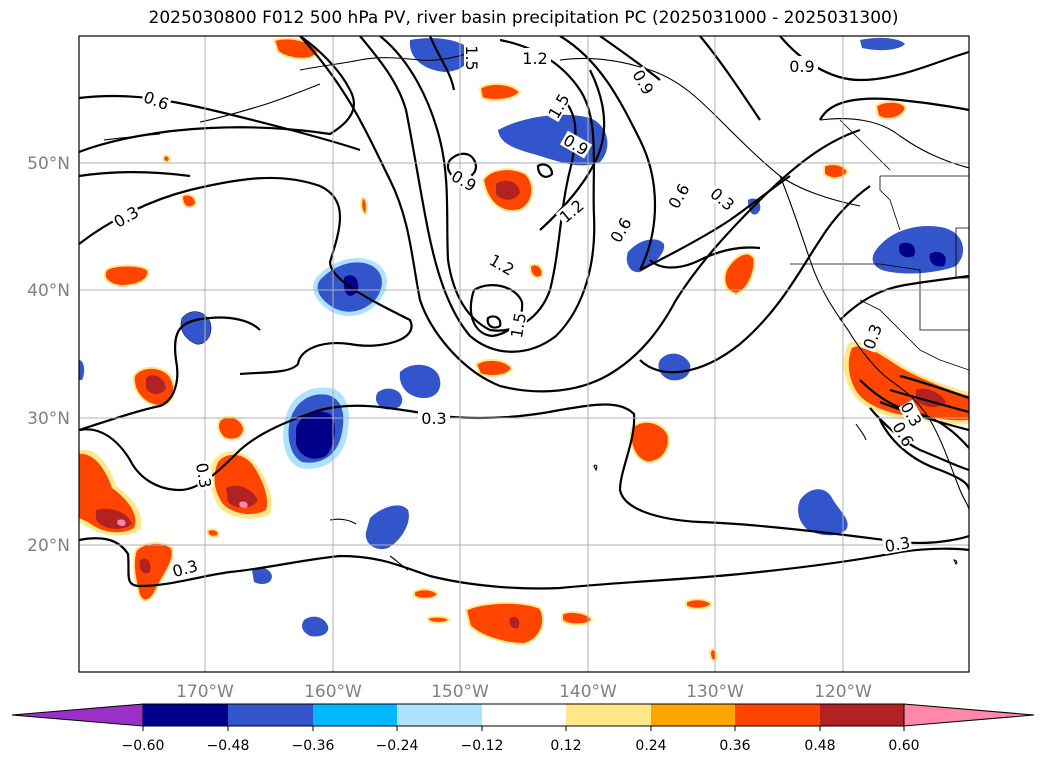 The height and width of the screenshot is (765, 1047). I want to click on colorbar-right-extend, so click(969, 715).